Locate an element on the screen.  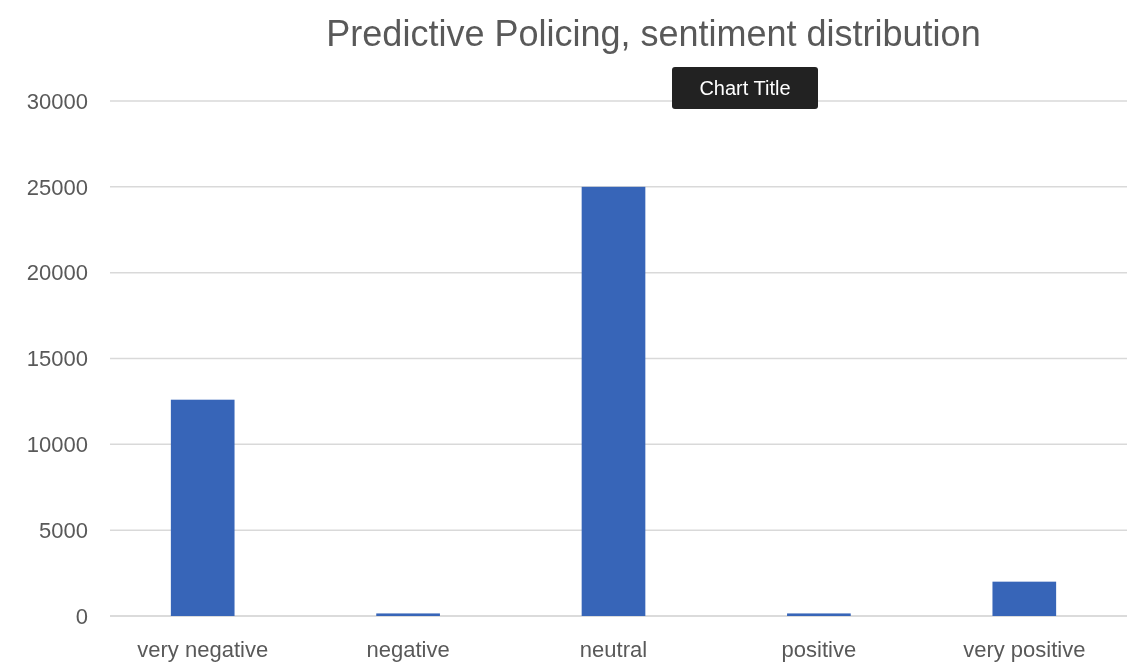
y-tick-label: 30000 is located at coordinates (57, 101).